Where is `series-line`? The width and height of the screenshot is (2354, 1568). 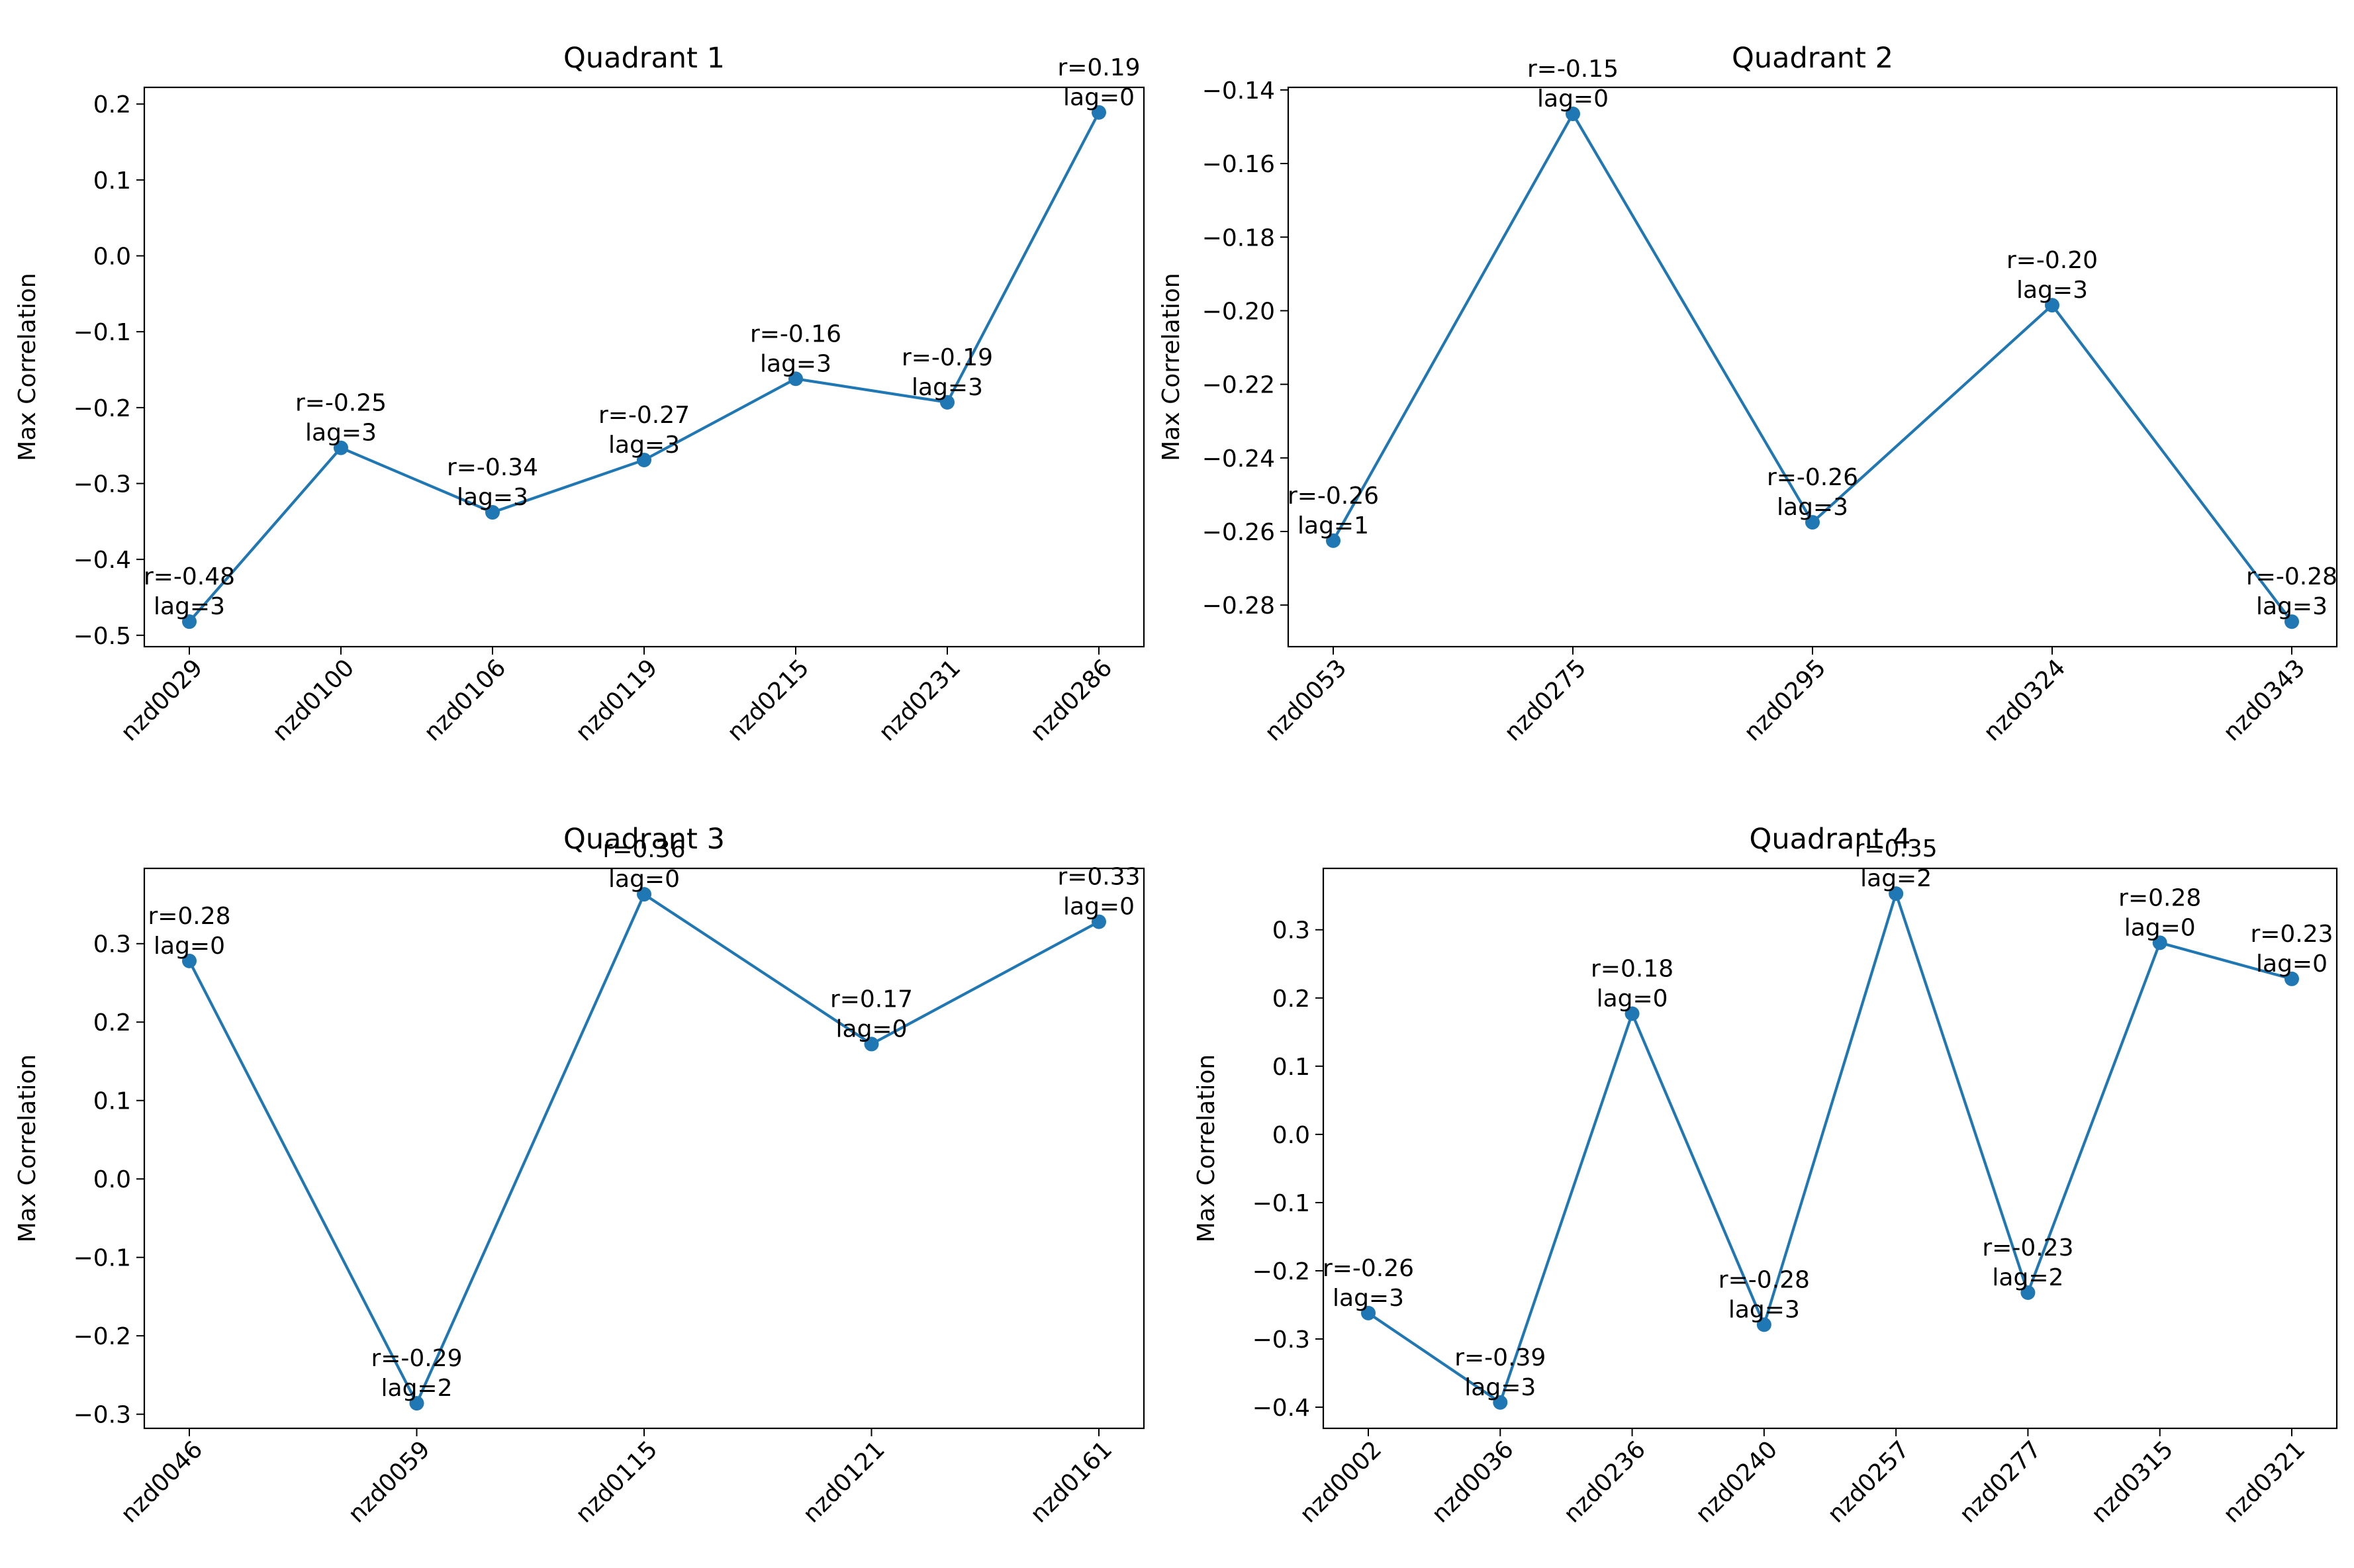 series-line is located at coordinates (1830, 1148).